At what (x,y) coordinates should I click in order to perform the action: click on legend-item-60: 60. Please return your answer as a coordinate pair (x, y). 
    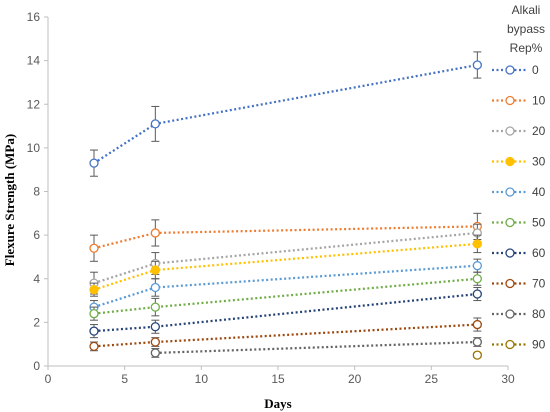
    Looking at the image, I should click on (519, 253).